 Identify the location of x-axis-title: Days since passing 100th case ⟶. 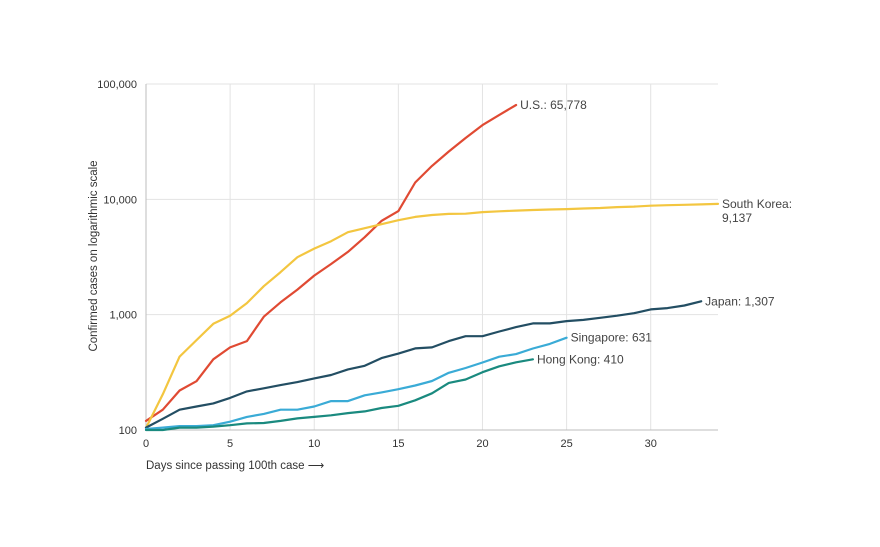
(235, 466).